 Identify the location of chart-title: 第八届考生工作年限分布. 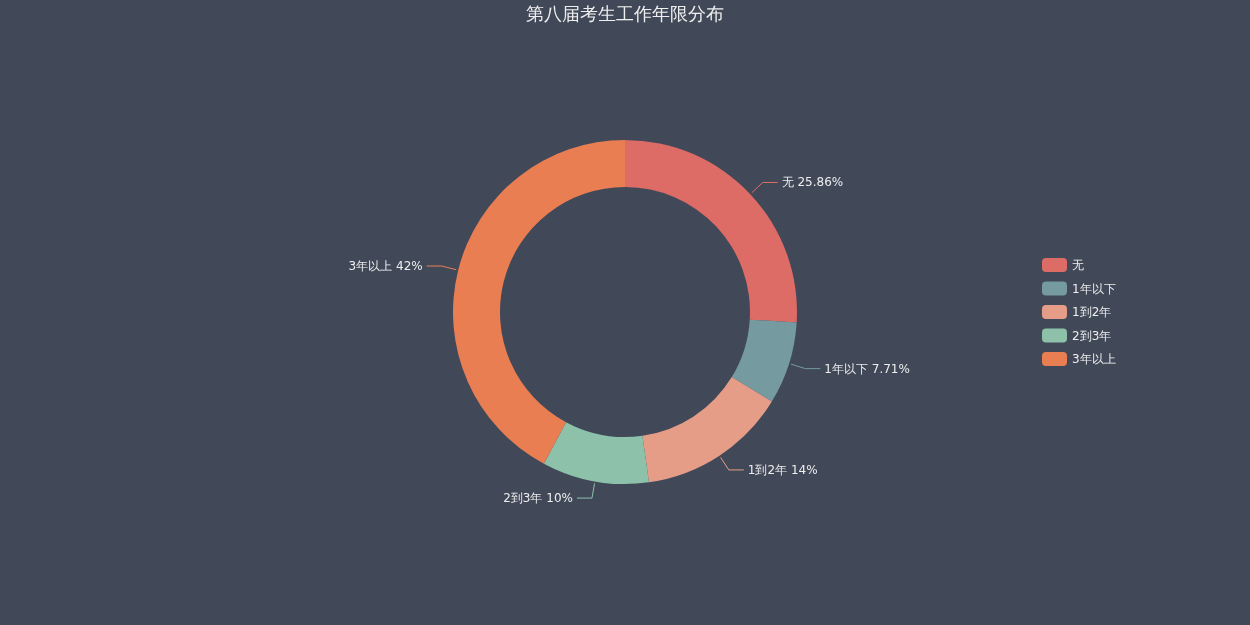
(625, 13).